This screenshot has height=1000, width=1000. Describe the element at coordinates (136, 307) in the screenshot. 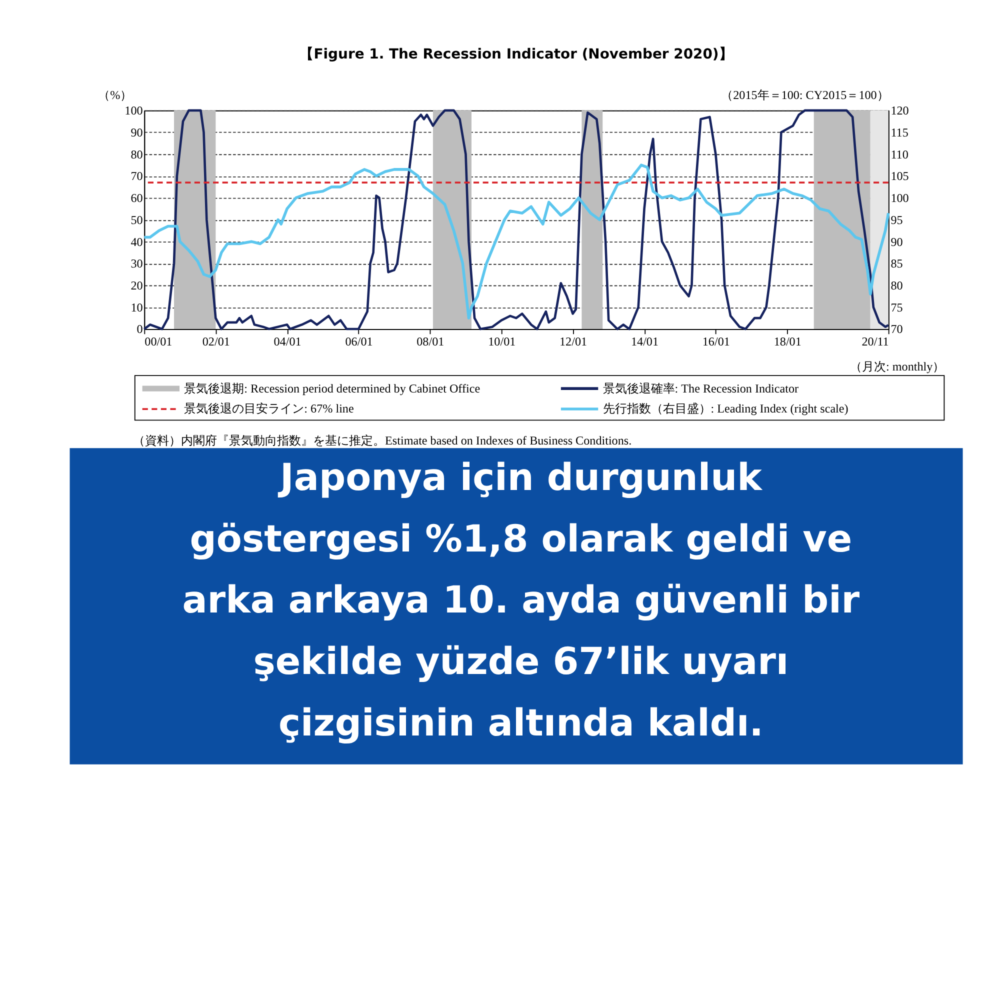

I see `y-tick-label: 10` at that location.